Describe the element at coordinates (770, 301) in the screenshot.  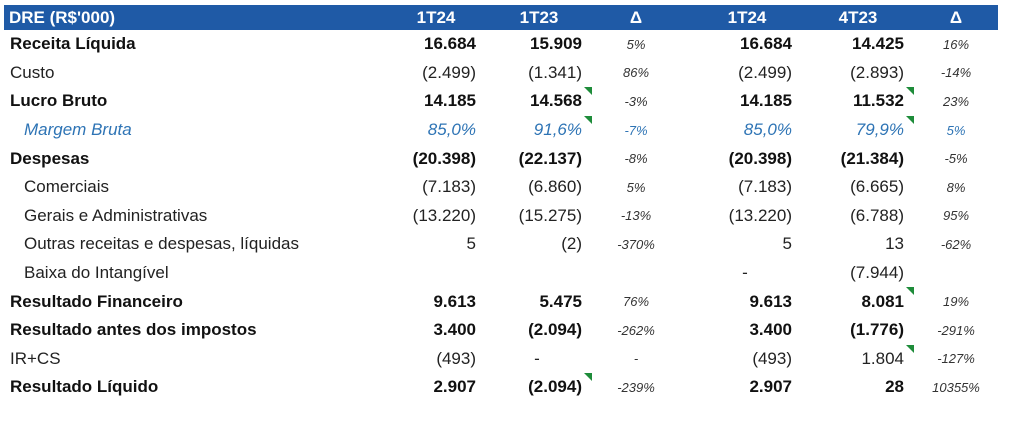
I see `cell-1t24-b: 9.613` at that location.